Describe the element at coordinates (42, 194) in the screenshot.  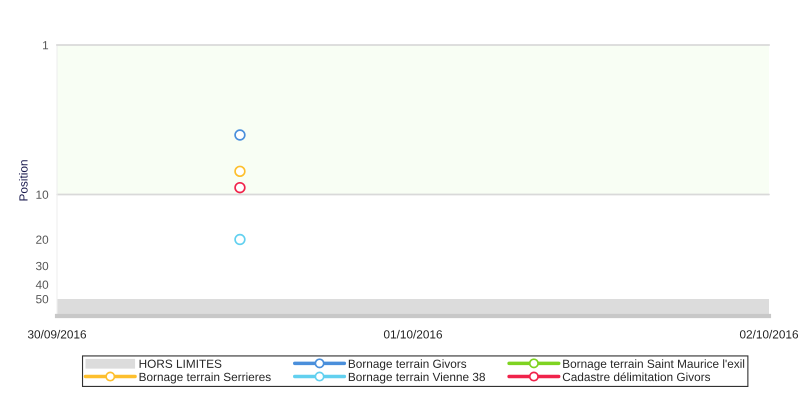
I see `y-tick-label: 10` at that location.